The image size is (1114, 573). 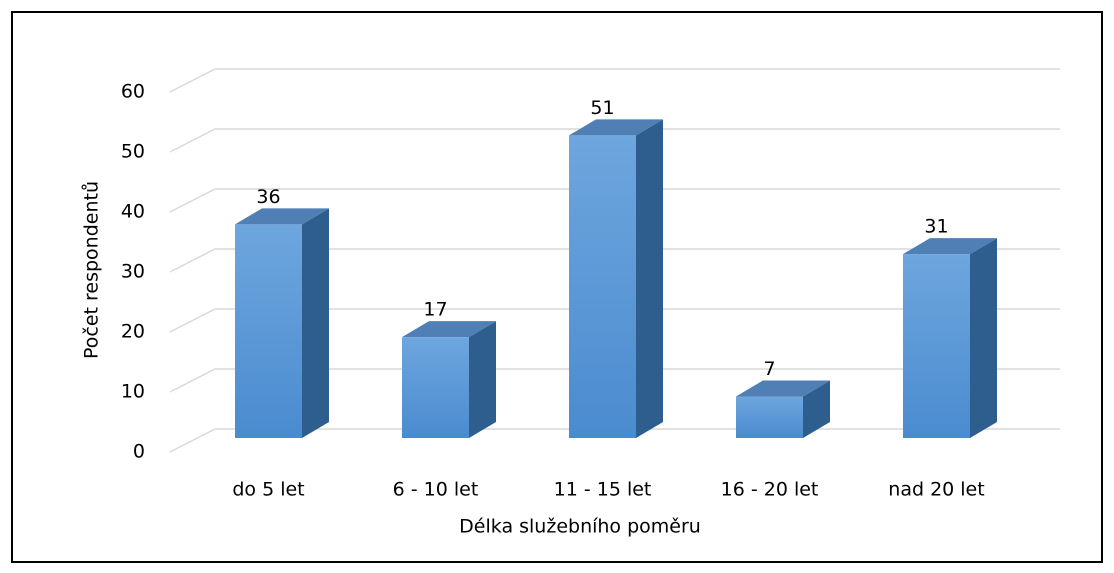 What do you see at coordinates (133, 332) in the screenshot?
I see `y-tick-label: 20` at bounding box center [133, 332].